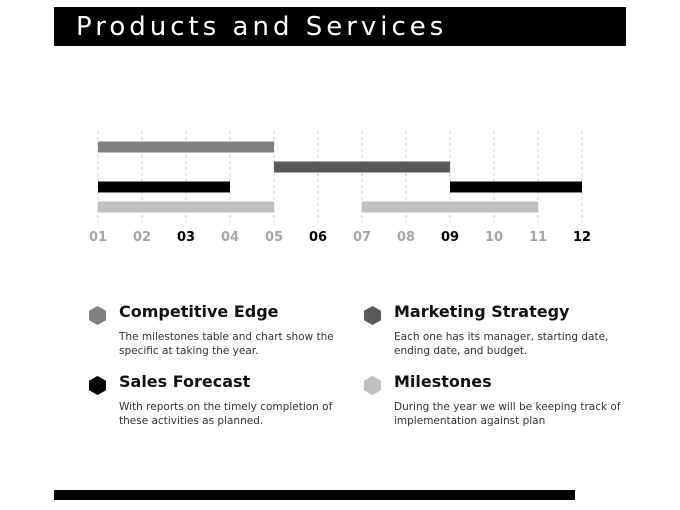 This screenshot has height=510, width=680. I want to click on x-tick-label: 08, so click(406, 237).